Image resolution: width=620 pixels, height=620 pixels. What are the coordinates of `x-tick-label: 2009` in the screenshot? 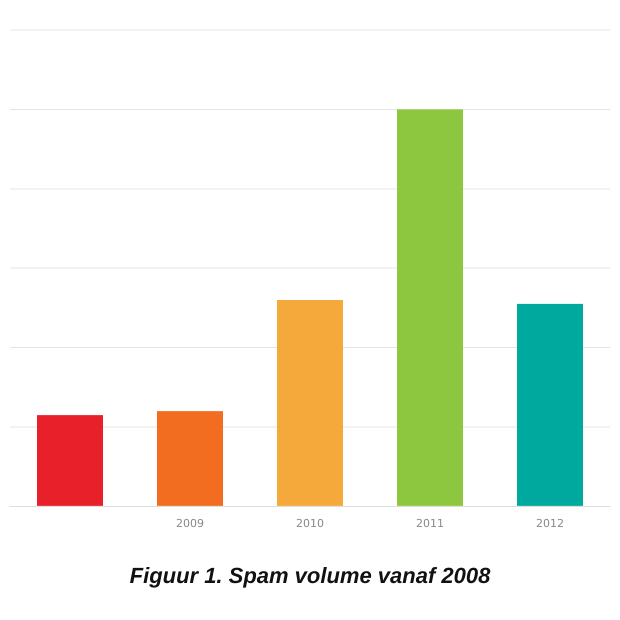 It's located at (190, 523).